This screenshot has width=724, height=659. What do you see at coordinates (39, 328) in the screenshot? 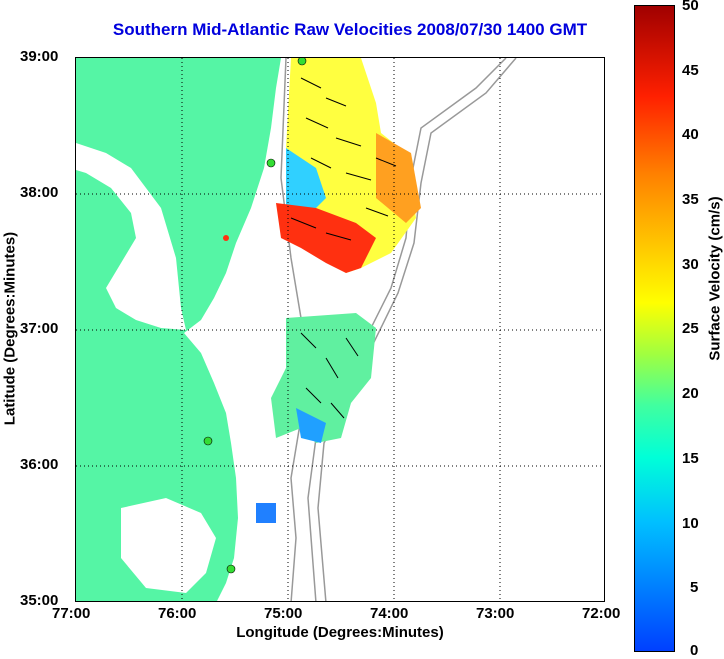
I see `y-tick: 37:00` at bounding box center [39, 328].